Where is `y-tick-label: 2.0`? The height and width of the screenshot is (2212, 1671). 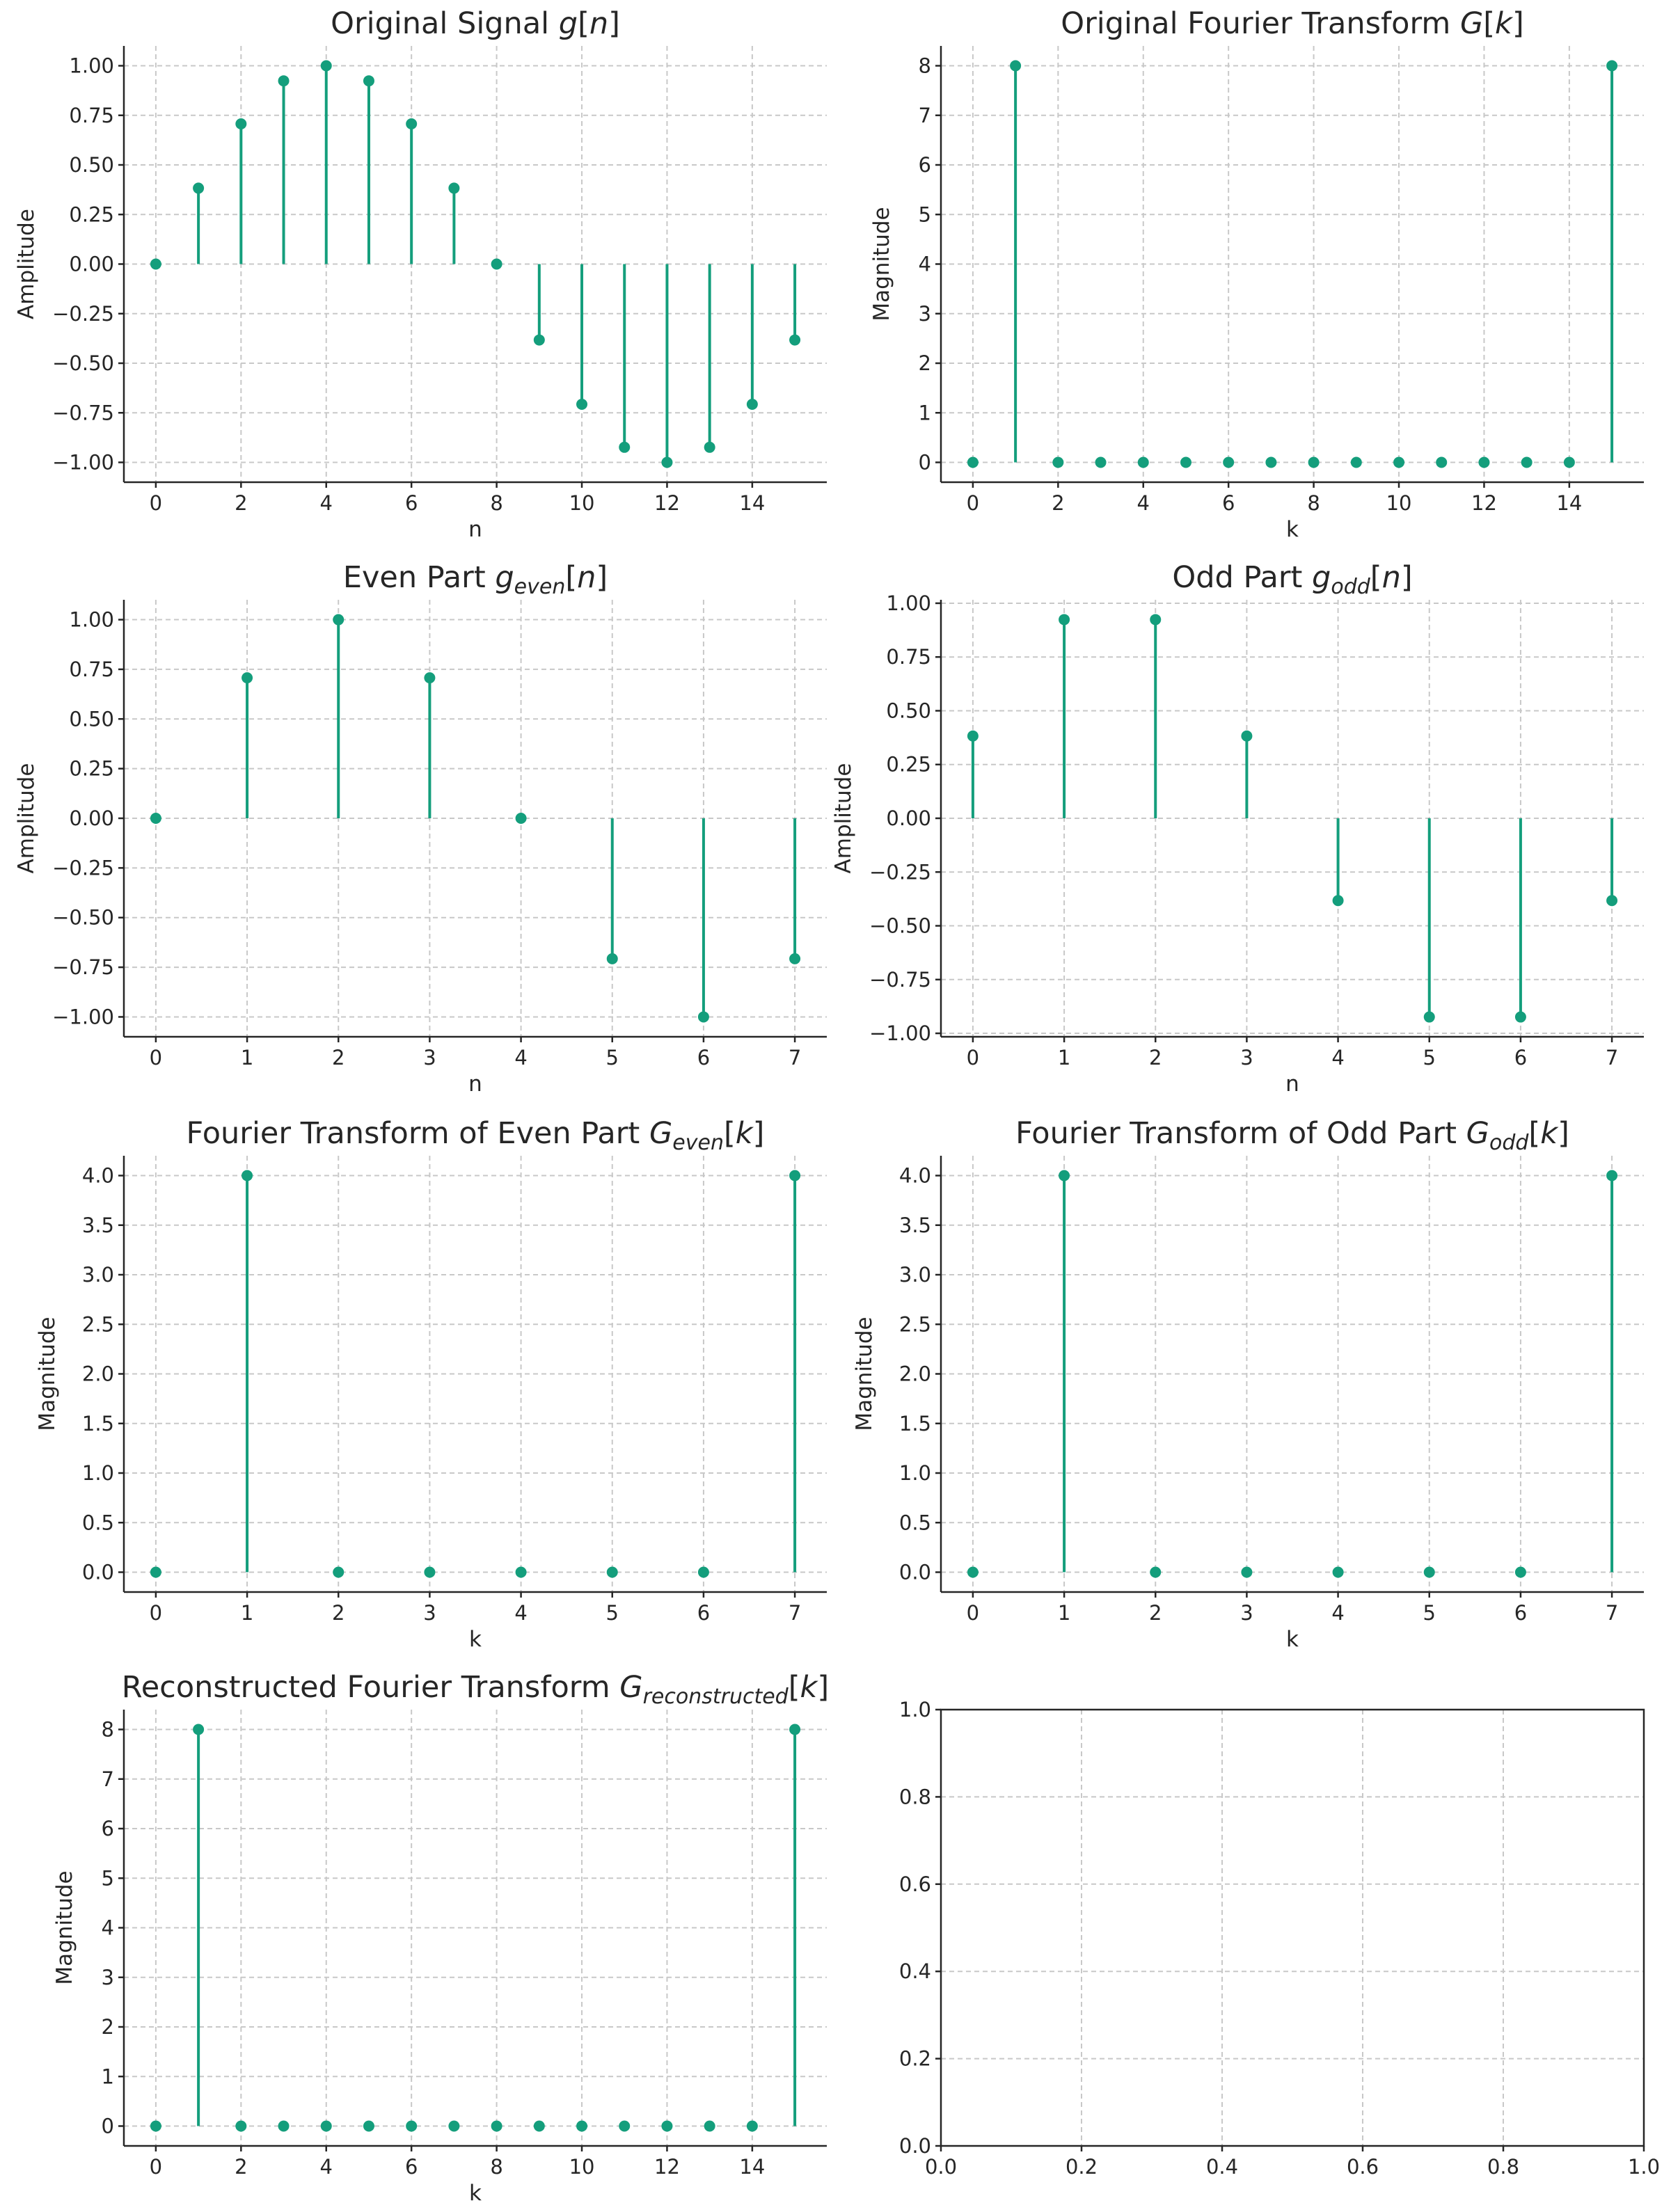
y-tick-label: 2.0 is located at coordinates (915, 1374).